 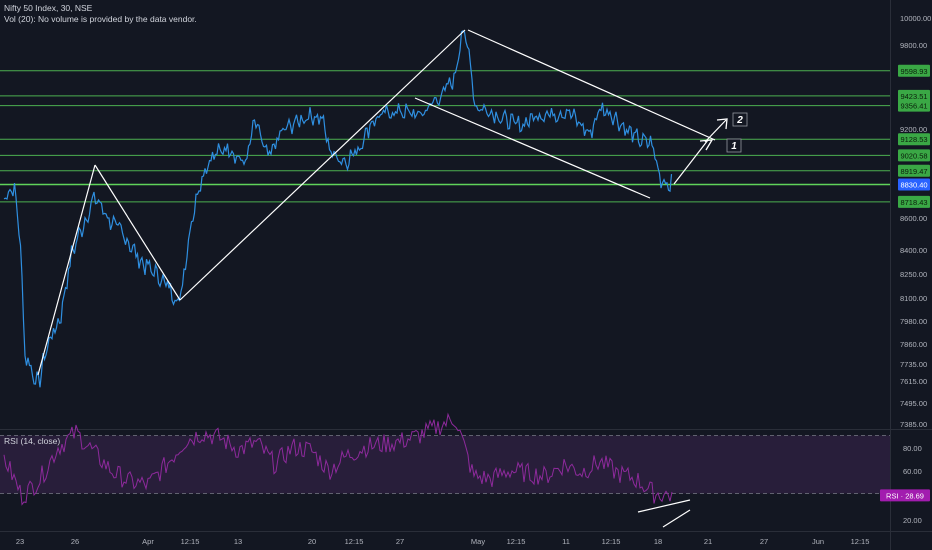 I want to click on level-price-tag-text: 9598.93, so click(x=913, y=71).